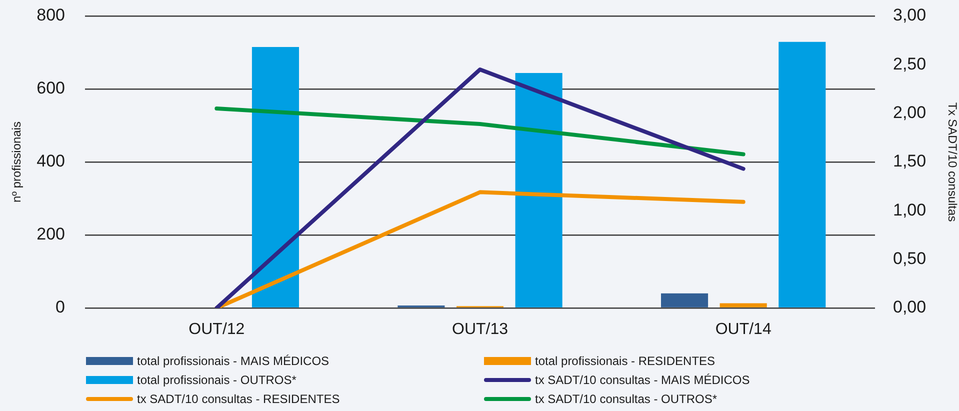  What do you see at coordinates (50, 161) in the screenshot?
I see `y-tick-label: 400` at bounding box center [50, 161].